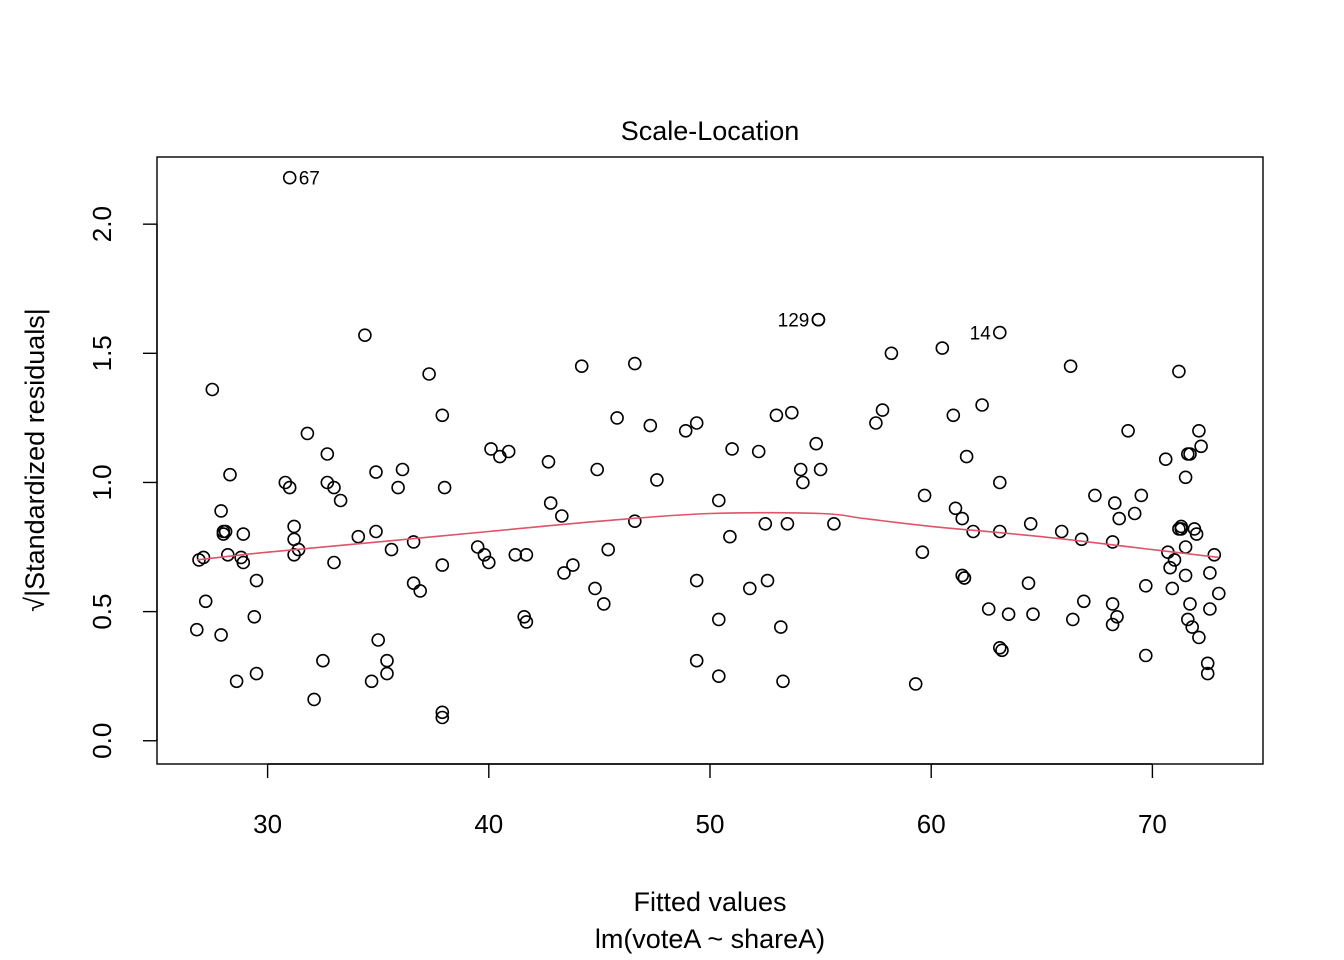 This screenshot has height=960, width=1344. What do you see at coordinates (488, 824) in the screenshot?
I see `x-tick-label: 40` at bounding box center [488, 824].